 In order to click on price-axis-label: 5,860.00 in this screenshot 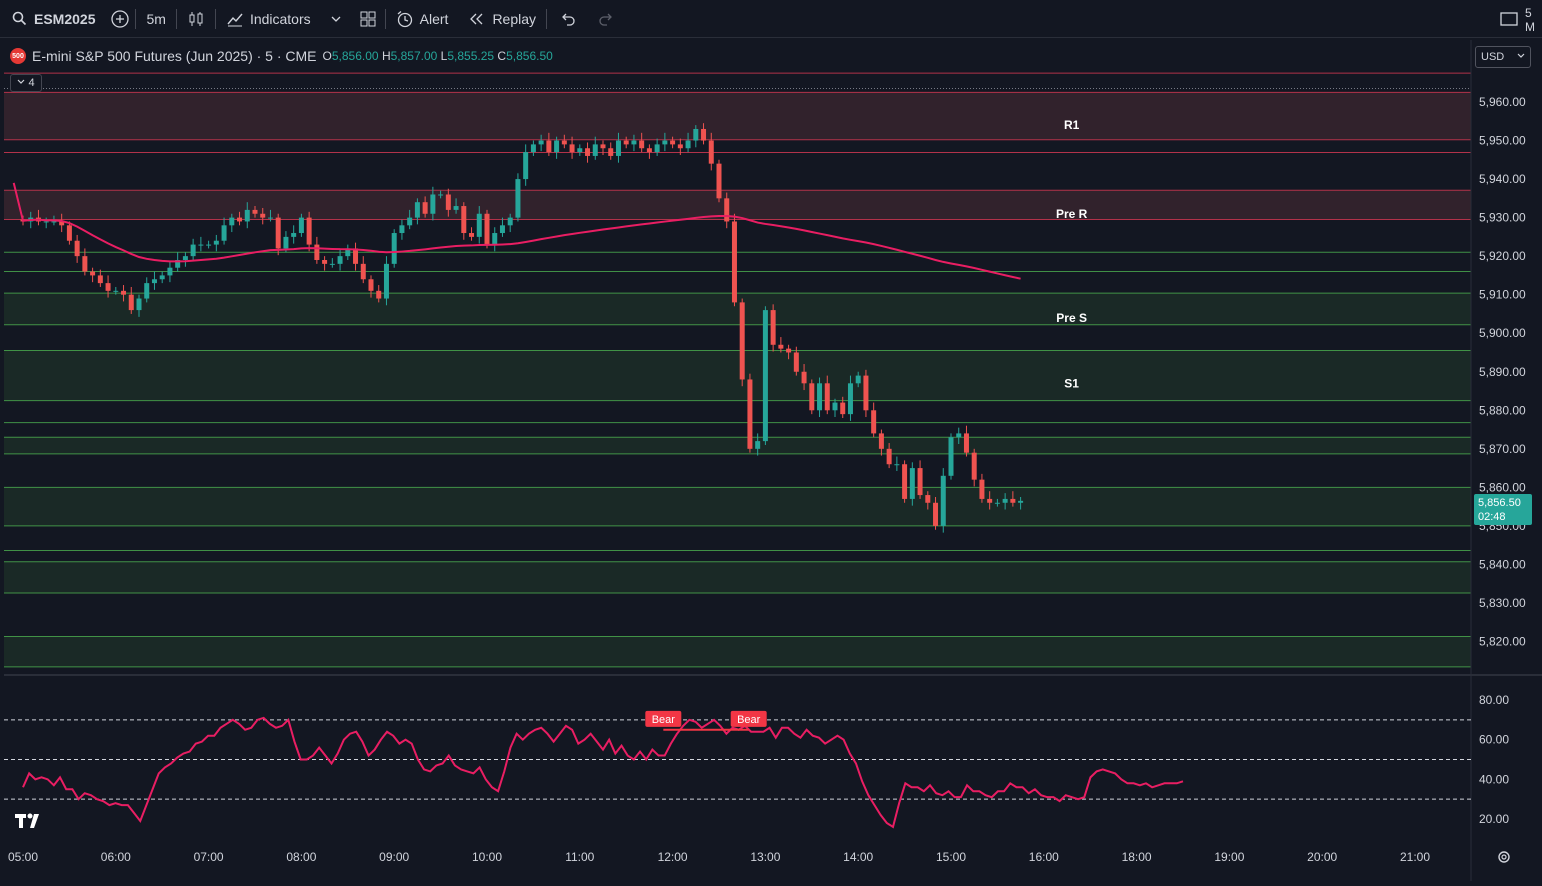, I will do `click(1502, 487)`.